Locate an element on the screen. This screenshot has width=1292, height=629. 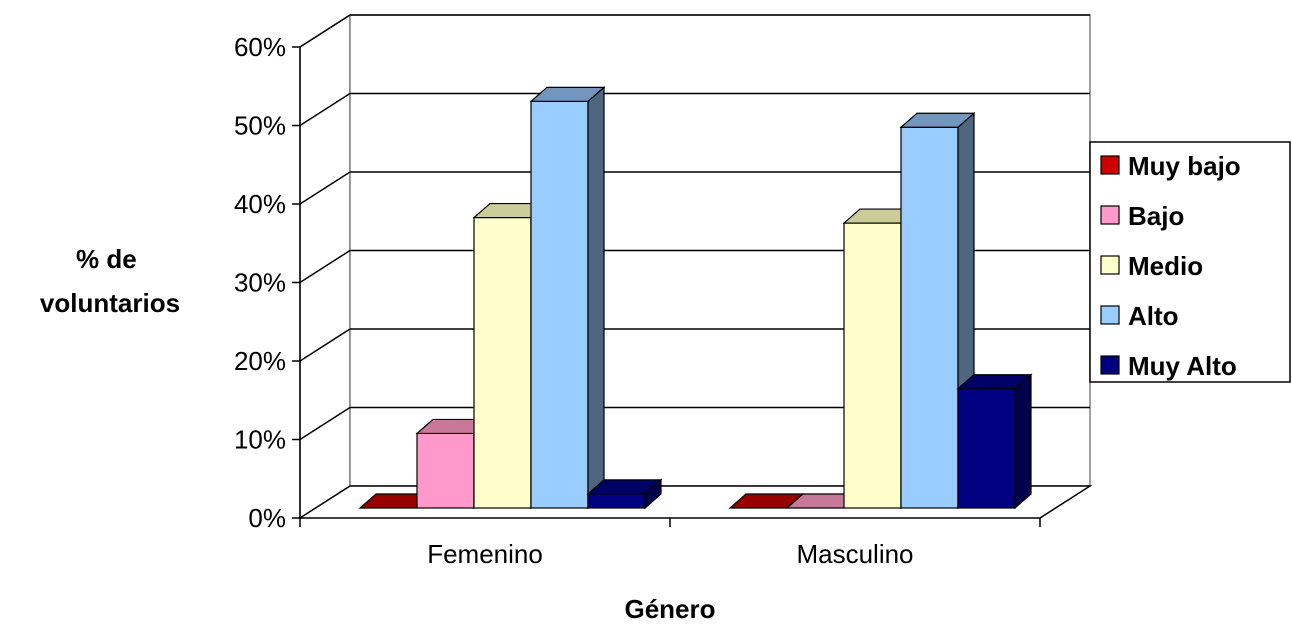
legend-label: Muy bajo is located at coordinates (1184, 166).